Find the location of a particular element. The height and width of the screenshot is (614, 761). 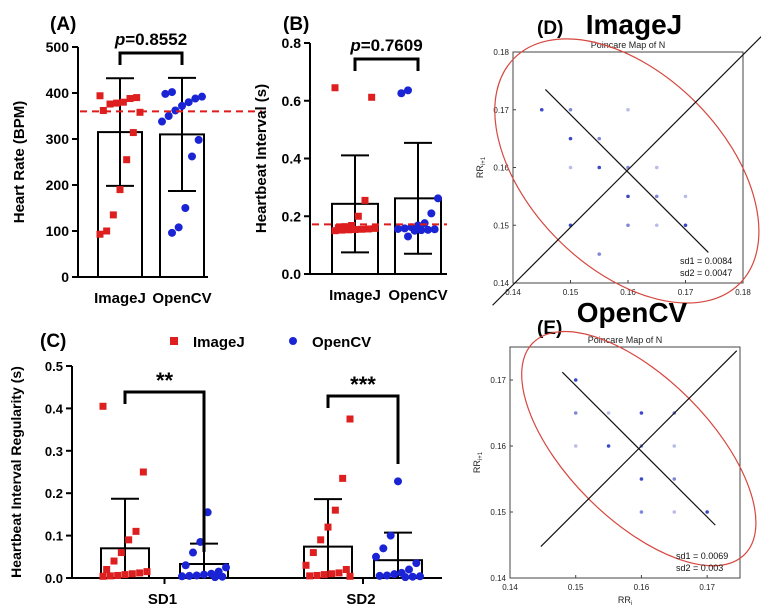

y-tick-label: 0.4 is located at coordinates (292, 159).